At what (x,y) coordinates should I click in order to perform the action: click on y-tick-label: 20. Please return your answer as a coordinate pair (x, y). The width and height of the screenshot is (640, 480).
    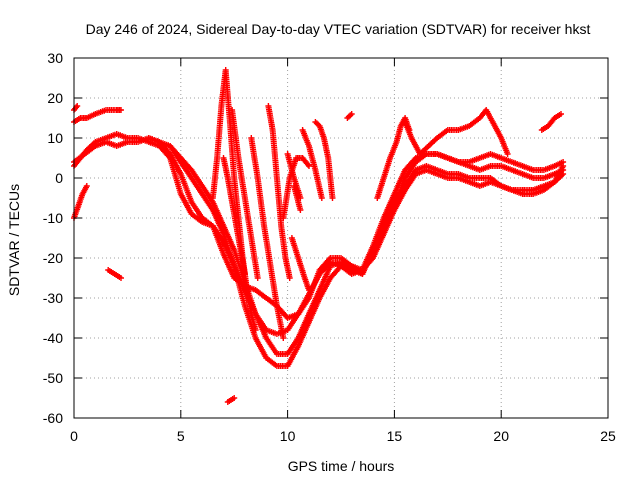
    Looking at the image, I should click on (55, 98).